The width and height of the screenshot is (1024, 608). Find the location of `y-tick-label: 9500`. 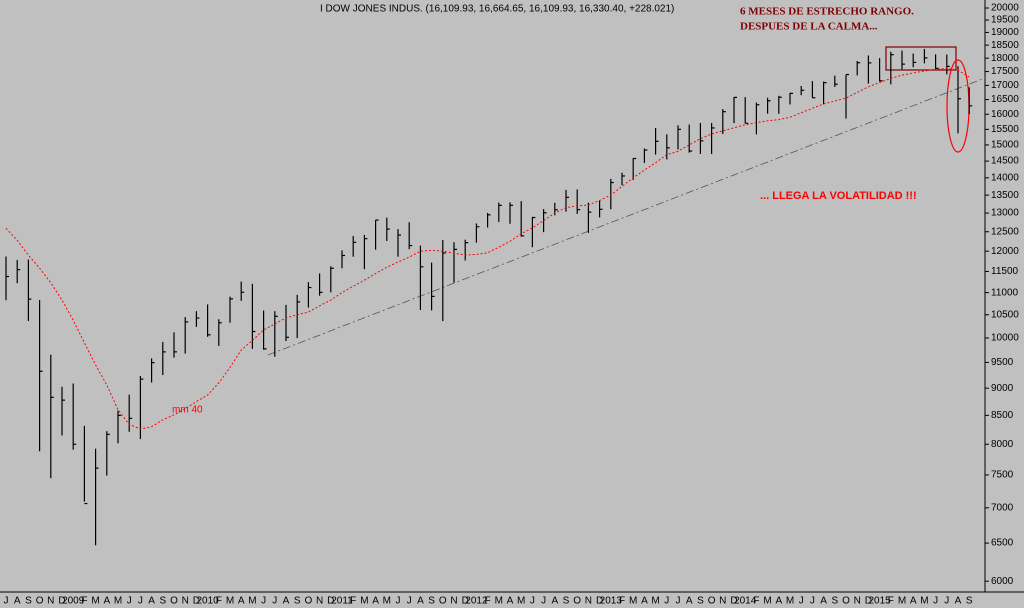

y-tick-label: 9500 is located at coordinates (1002, 362).